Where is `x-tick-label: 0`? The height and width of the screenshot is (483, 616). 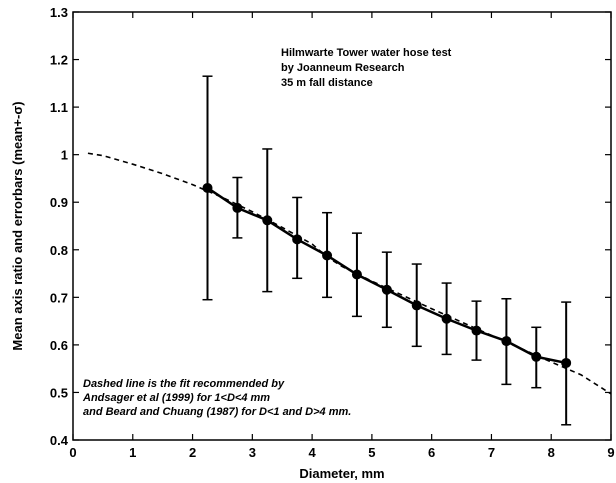 x-tick-label: 0 is located at coordinates (72, 452).